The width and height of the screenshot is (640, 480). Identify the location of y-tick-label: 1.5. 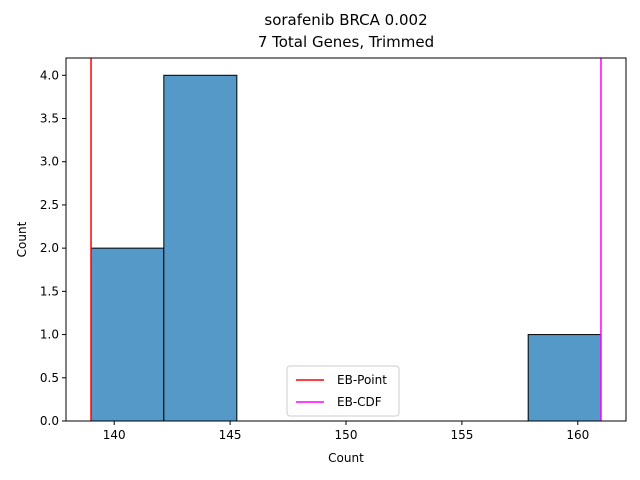
(49, 291).